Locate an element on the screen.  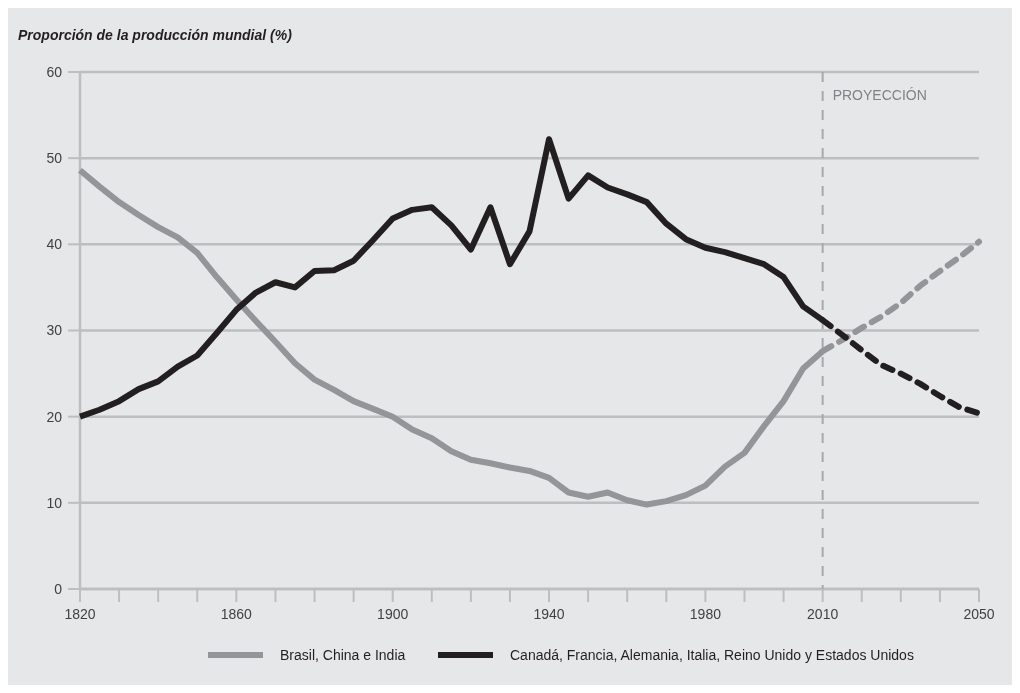
x-tick-label: 1940 is located at coordinates (549, 614).